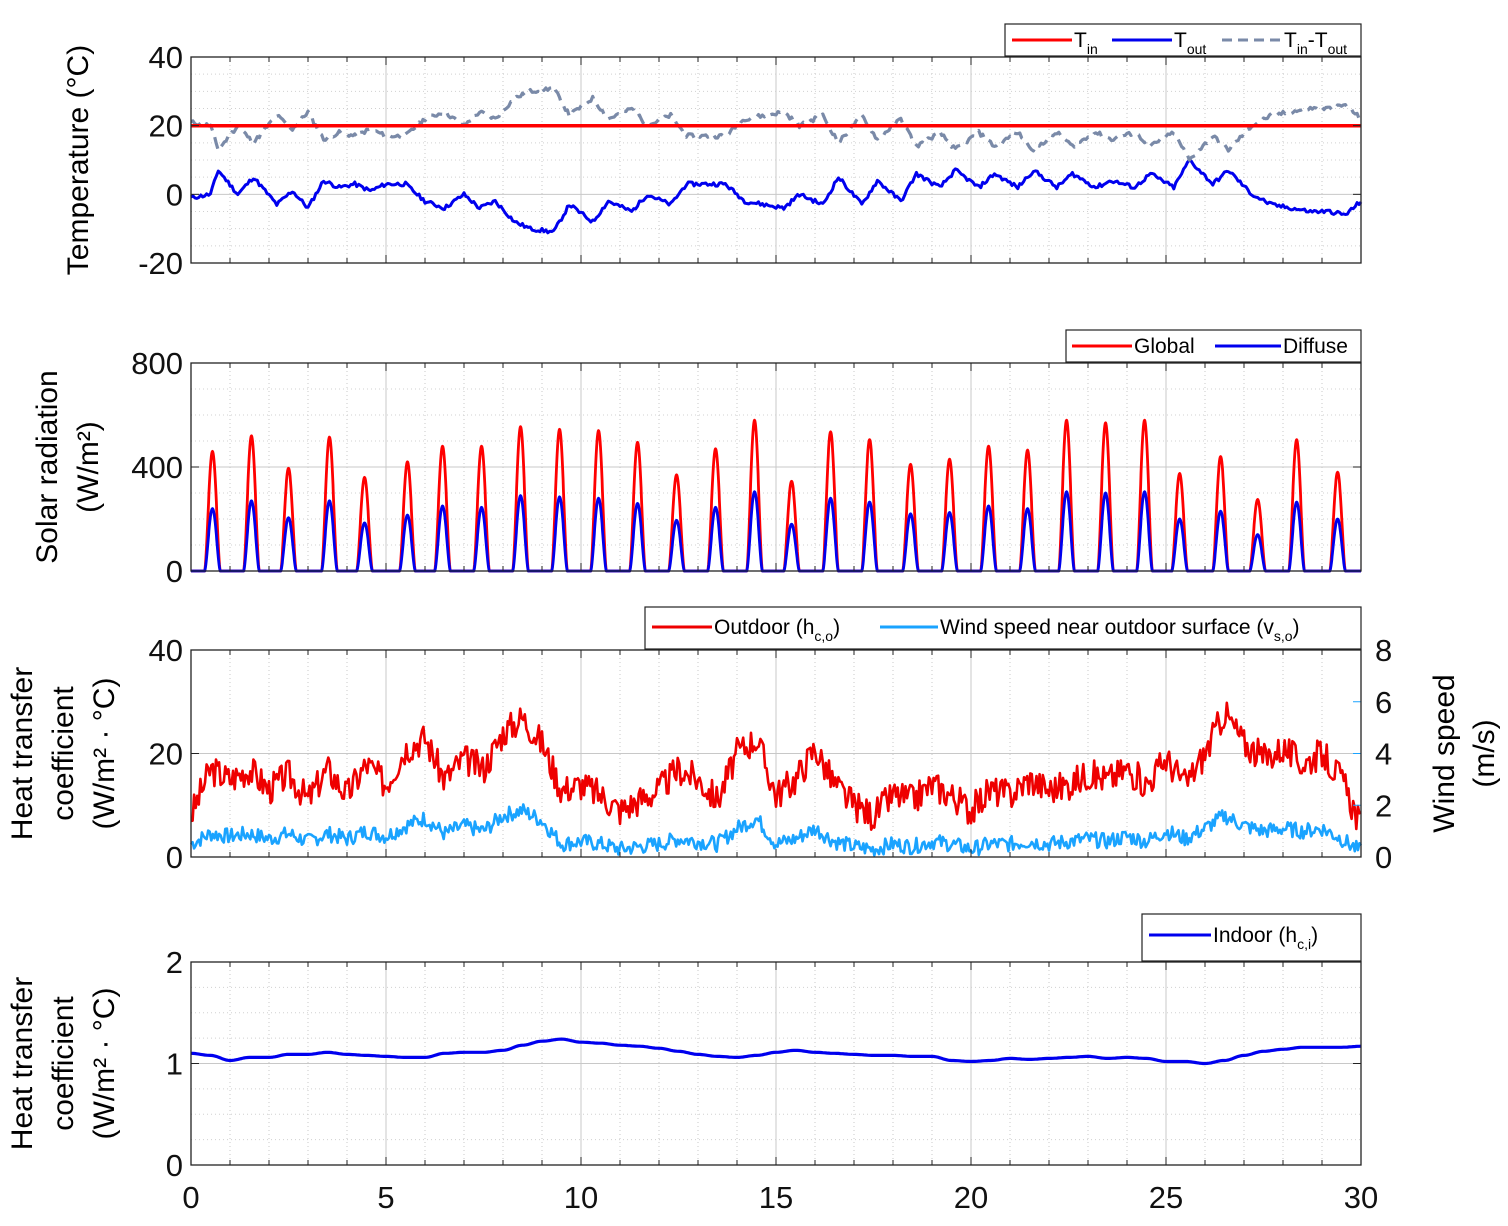 This screenshot has height=1226, width=1508. Describe the element at coordinates (88, 467) in the screenshot. I see `y-axis-label-line2: (W/m²)` at that location.